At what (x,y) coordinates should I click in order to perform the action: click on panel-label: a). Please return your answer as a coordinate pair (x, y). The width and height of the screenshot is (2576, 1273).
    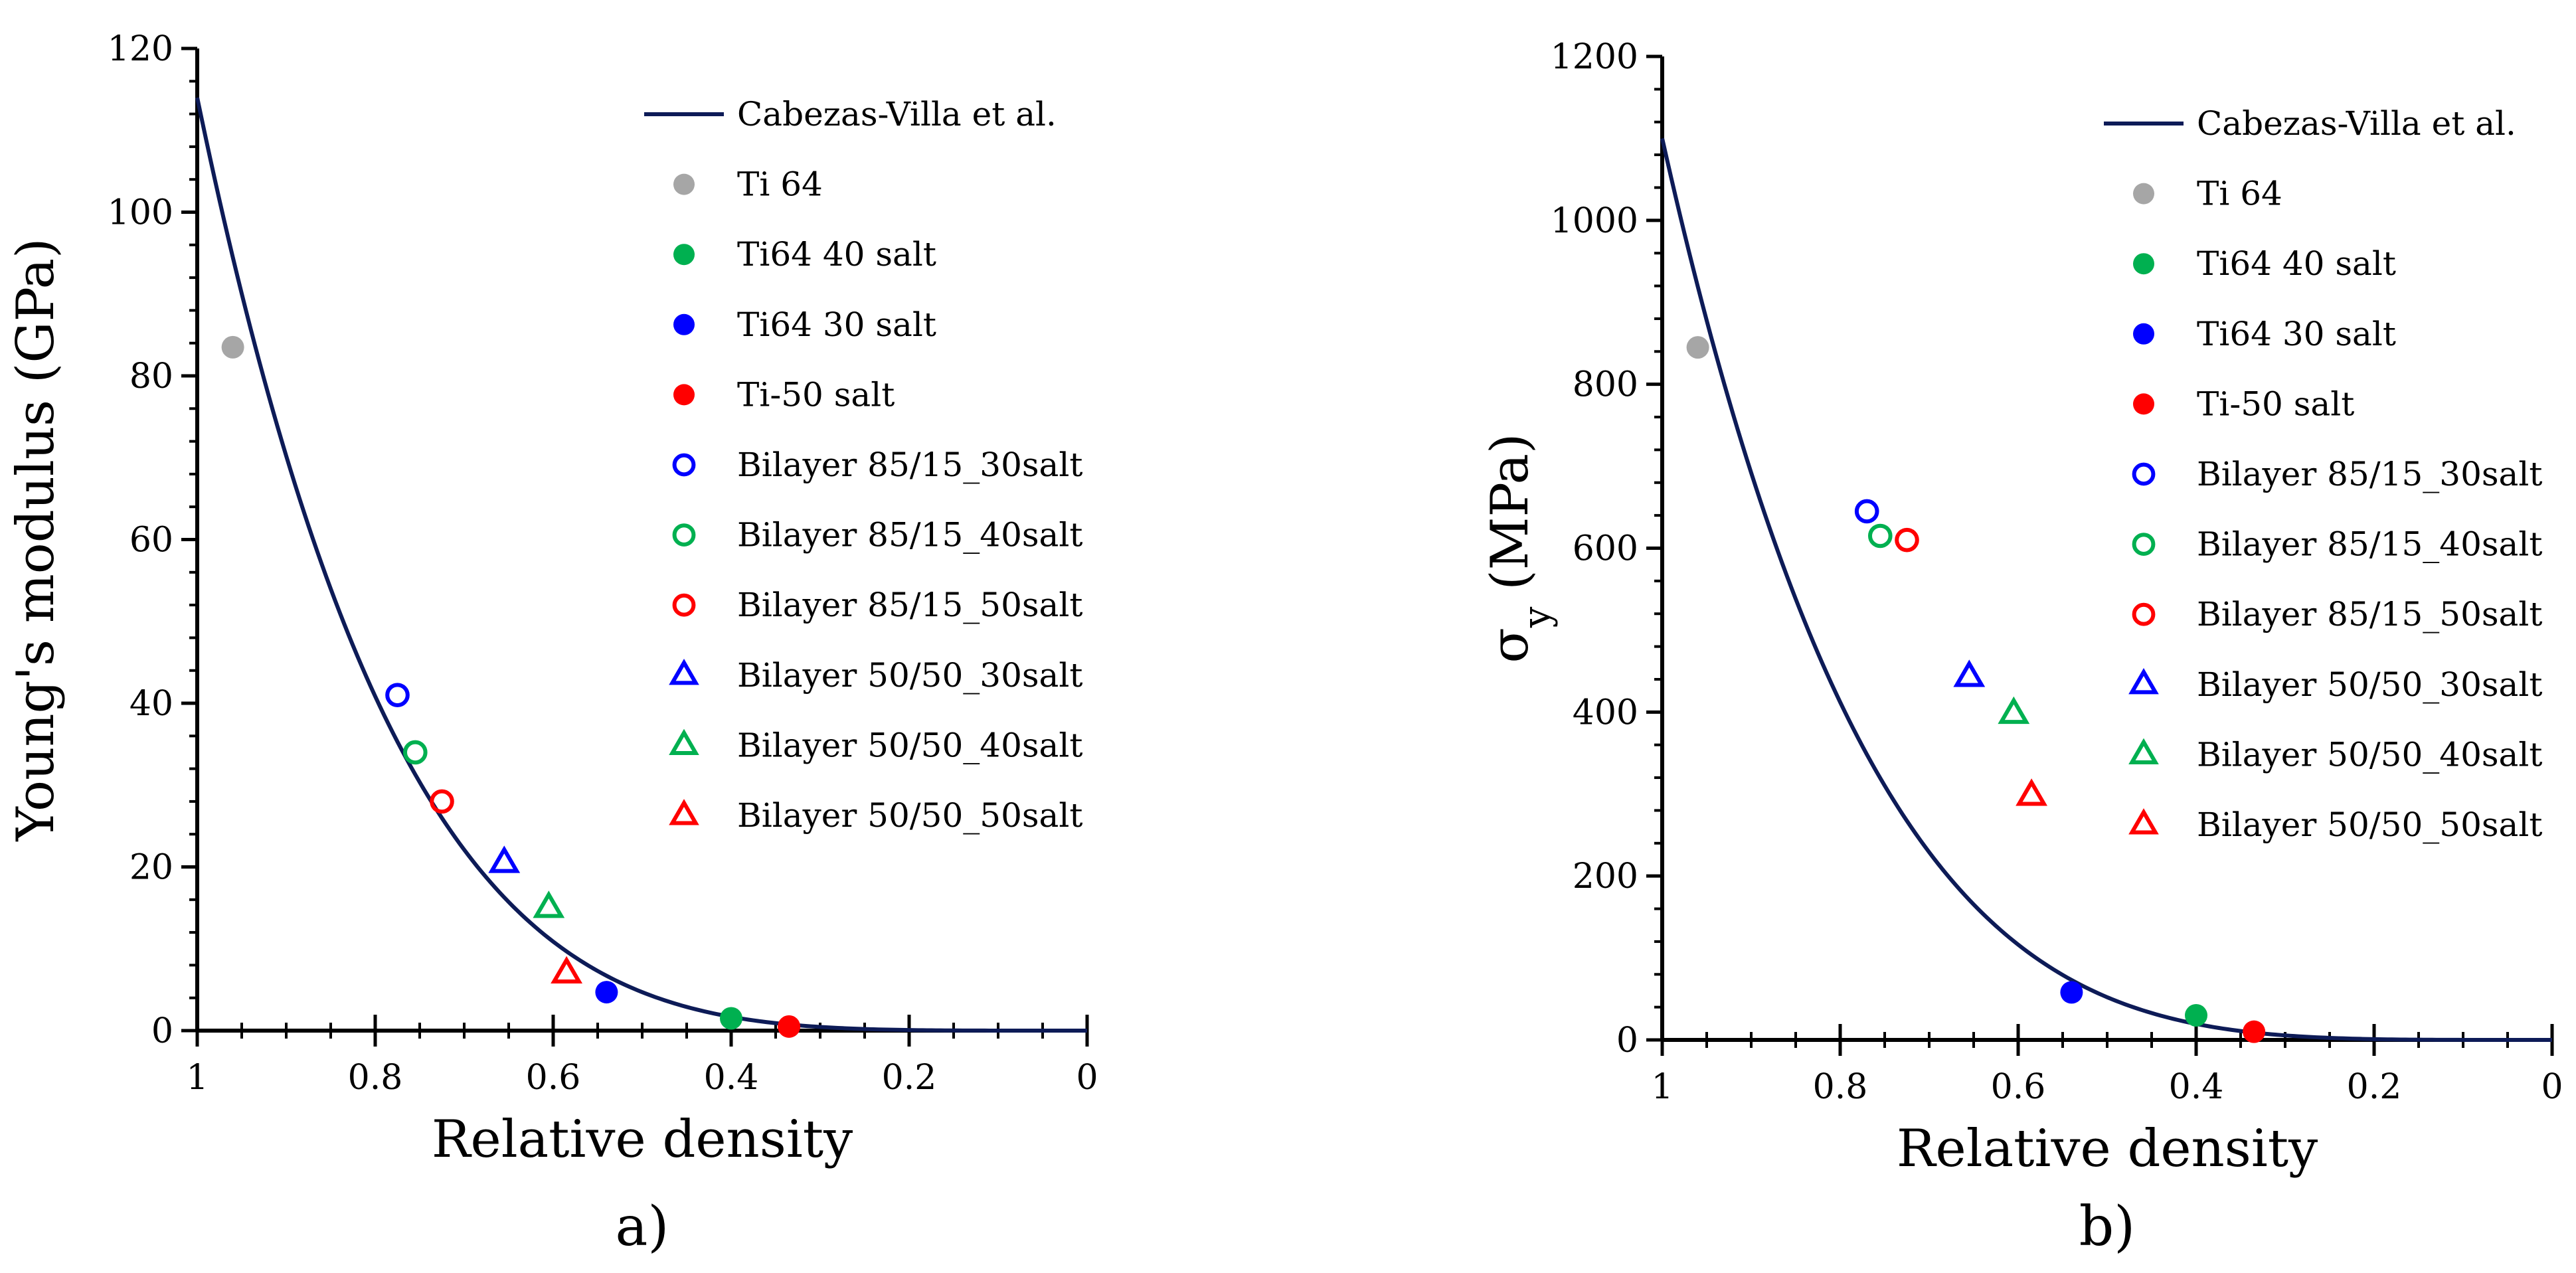
    Looking at the image, I should click on (642, 1226).